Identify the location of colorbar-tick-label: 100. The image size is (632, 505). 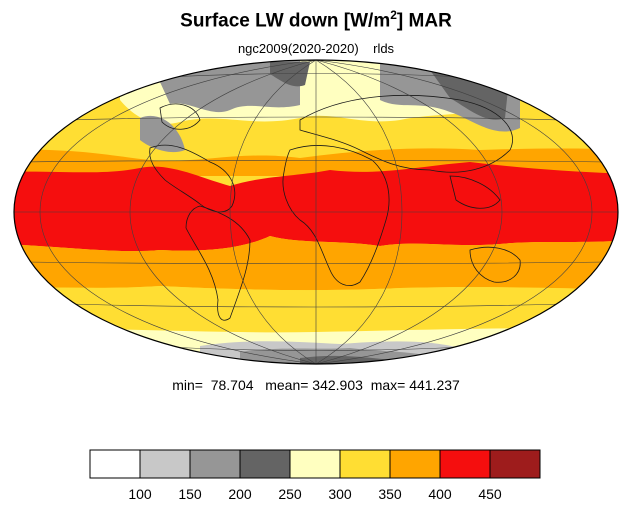
(140, 494).